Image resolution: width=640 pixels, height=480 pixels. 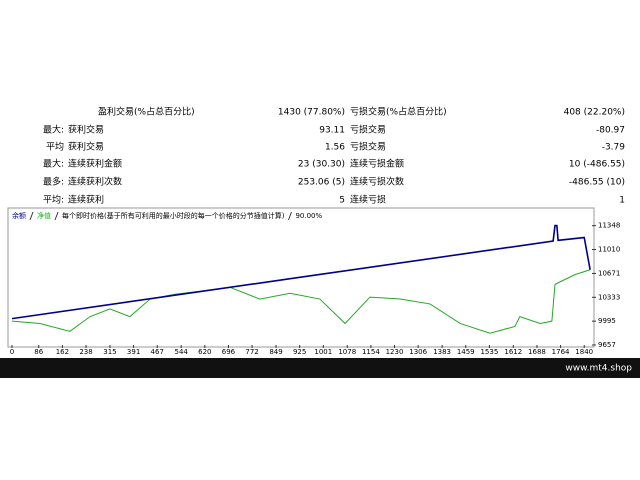 I want to click on row-value: -486.55 (10), so click(x=597, y=183).